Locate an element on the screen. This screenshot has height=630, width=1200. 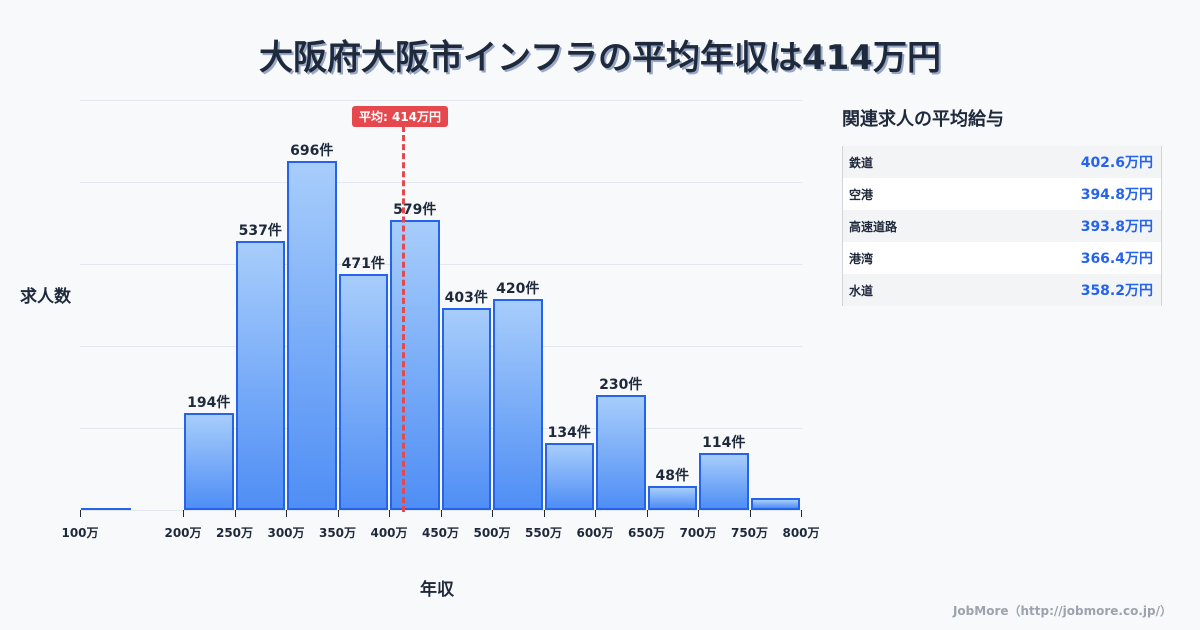
bar-value-label: 194件 is located at coordinates (209, 402).